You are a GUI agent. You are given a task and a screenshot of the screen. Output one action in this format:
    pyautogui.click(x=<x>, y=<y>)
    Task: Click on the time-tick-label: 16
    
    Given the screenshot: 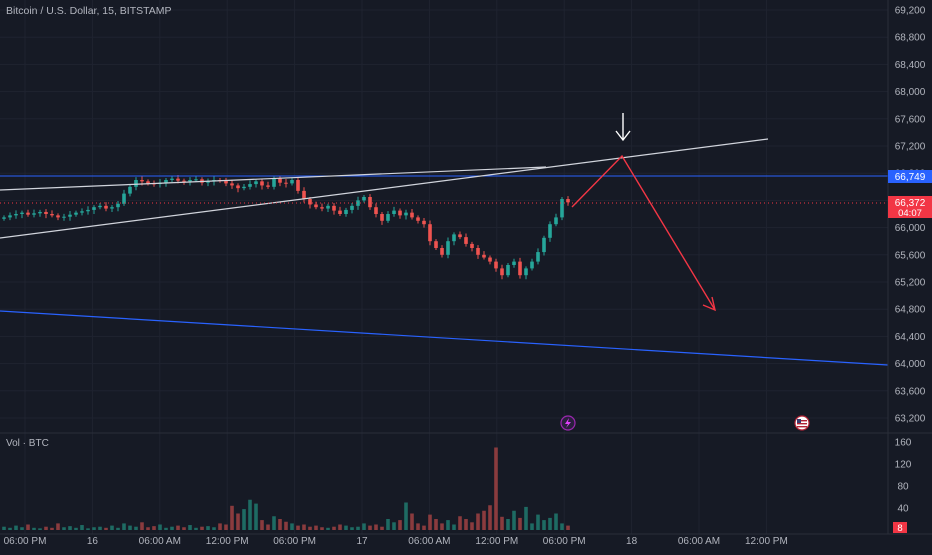 What is the action you would take?
    pyautogui.click(x=93, y=541)
    